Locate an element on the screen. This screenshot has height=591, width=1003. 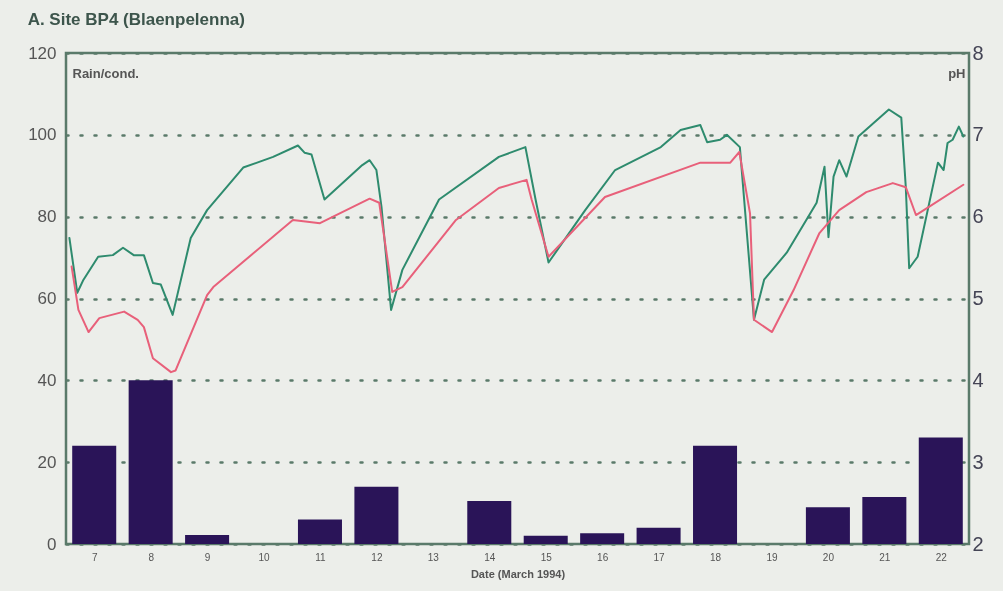
y2-tick-label: 2 is located at coordinates (978, 543).